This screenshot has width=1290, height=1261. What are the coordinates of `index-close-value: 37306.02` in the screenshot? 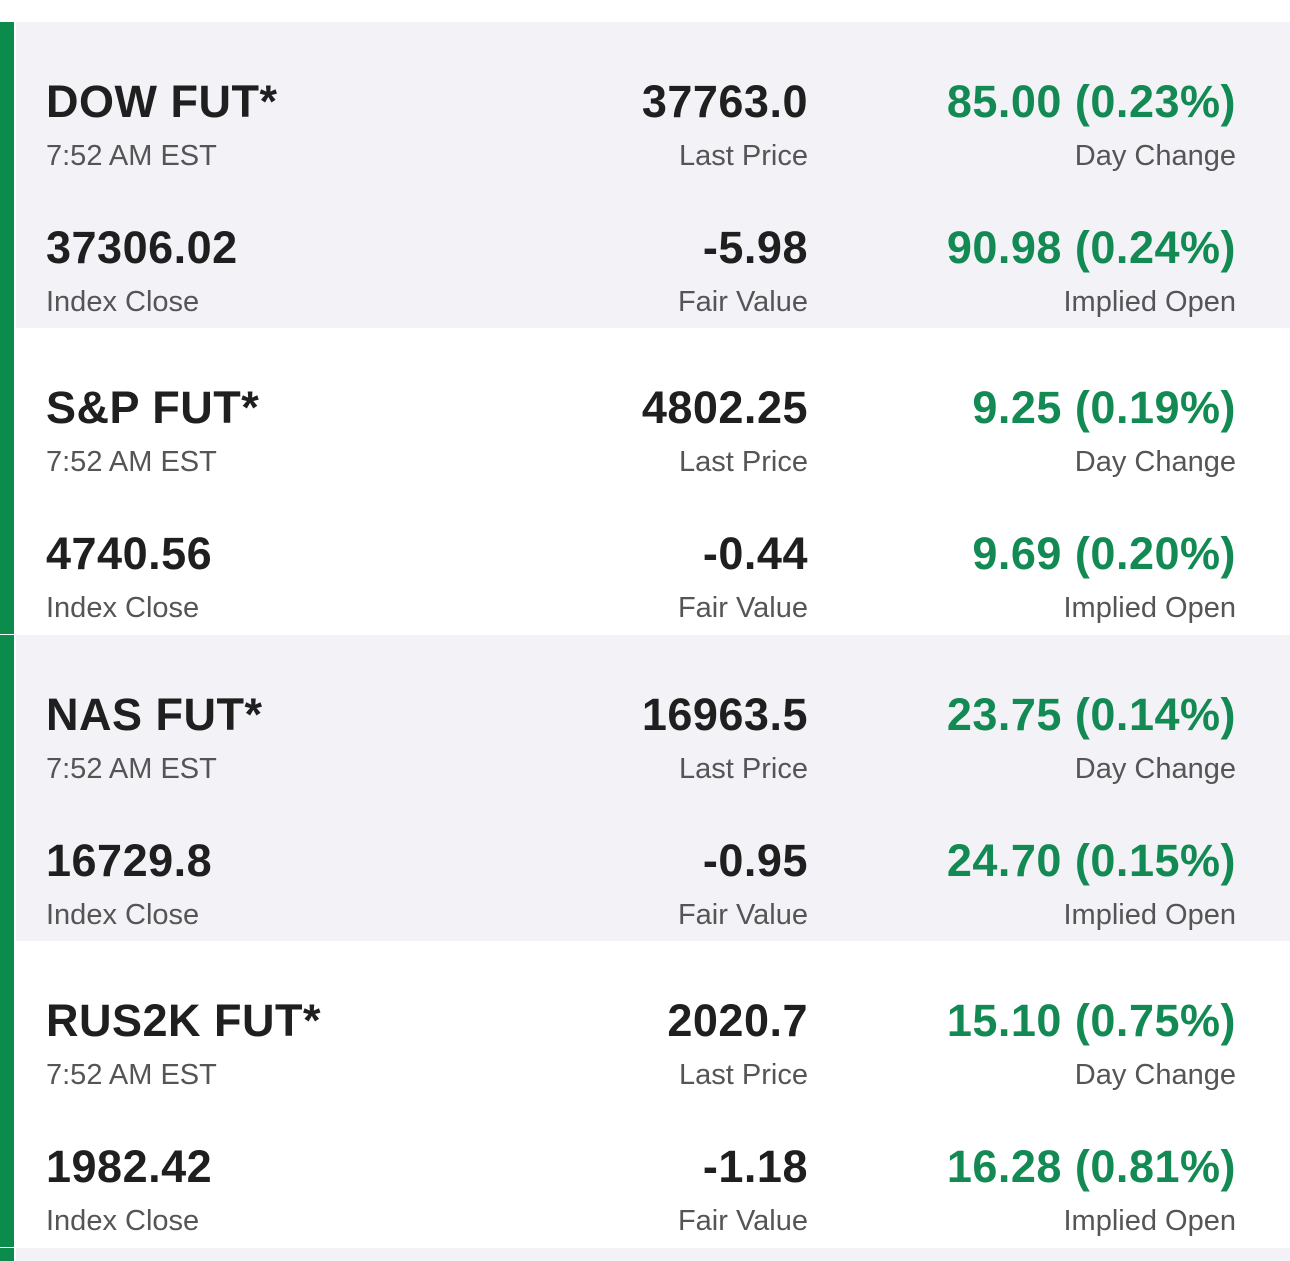 It's located at (142, 247).